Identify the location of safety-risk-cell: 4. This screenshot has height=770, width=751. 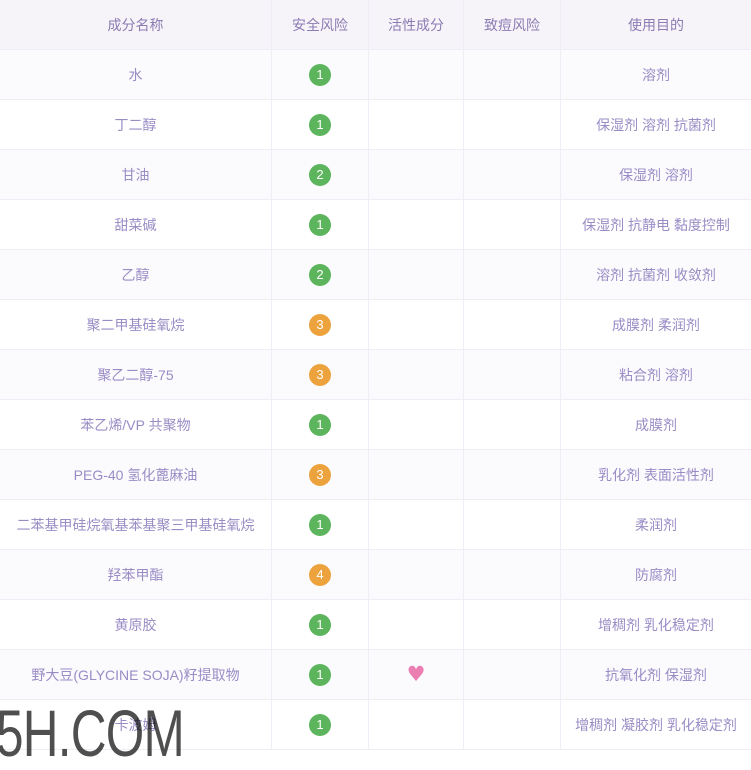
(320, 574).